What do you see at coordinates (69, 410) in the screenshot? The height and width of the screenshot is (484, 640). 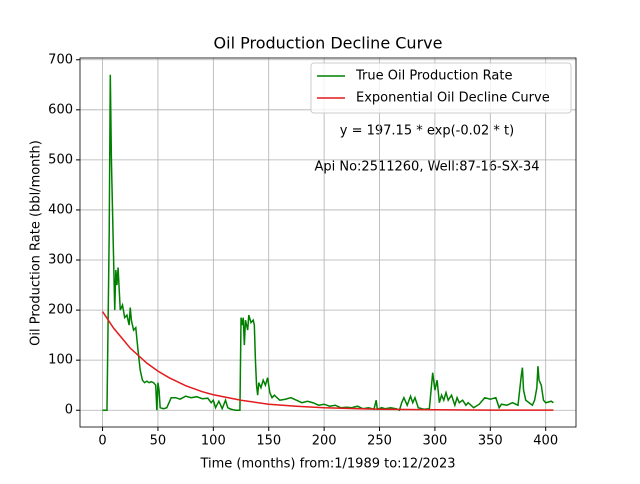 I see `y-tick-label: 0` at bounding box center [69, 410].